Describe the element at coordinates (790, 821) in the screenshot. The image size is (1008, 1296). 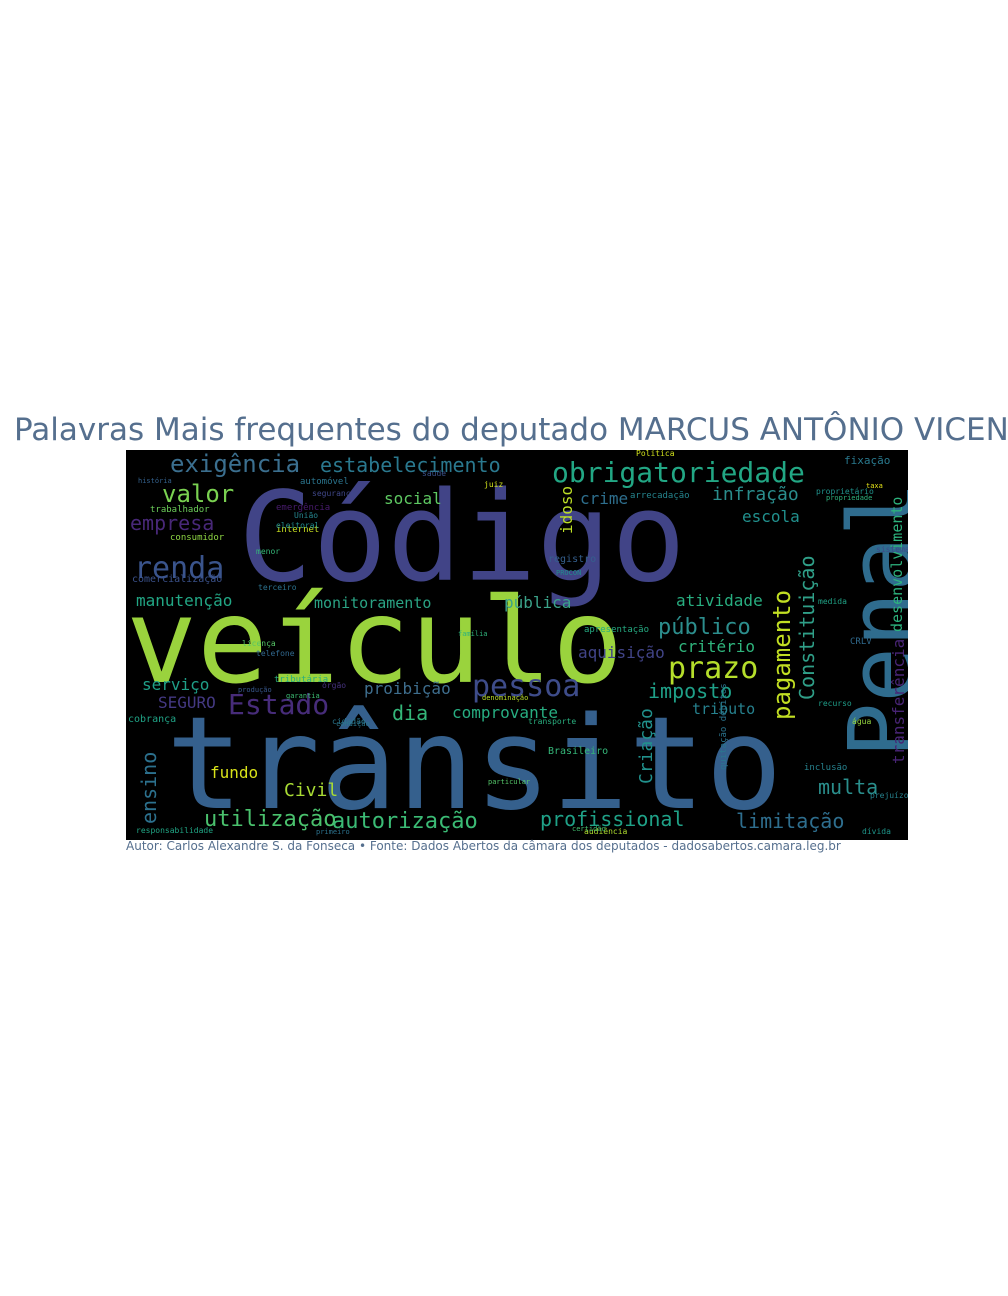
I see `cloud-word: limitação` at that location.